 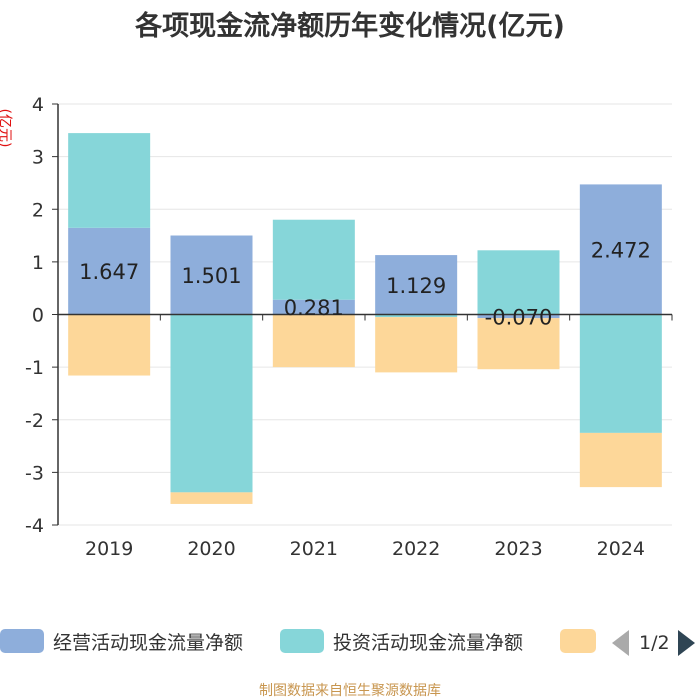 I want to click on y-tick-label: -1, so click(x=34, y=368).